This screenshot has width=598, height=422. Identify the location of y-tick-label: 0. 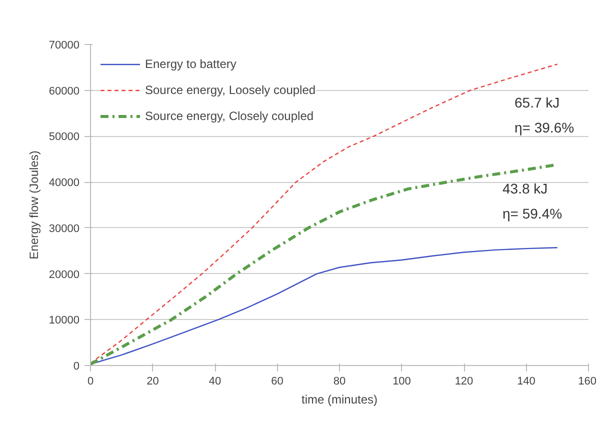
(76, 366).